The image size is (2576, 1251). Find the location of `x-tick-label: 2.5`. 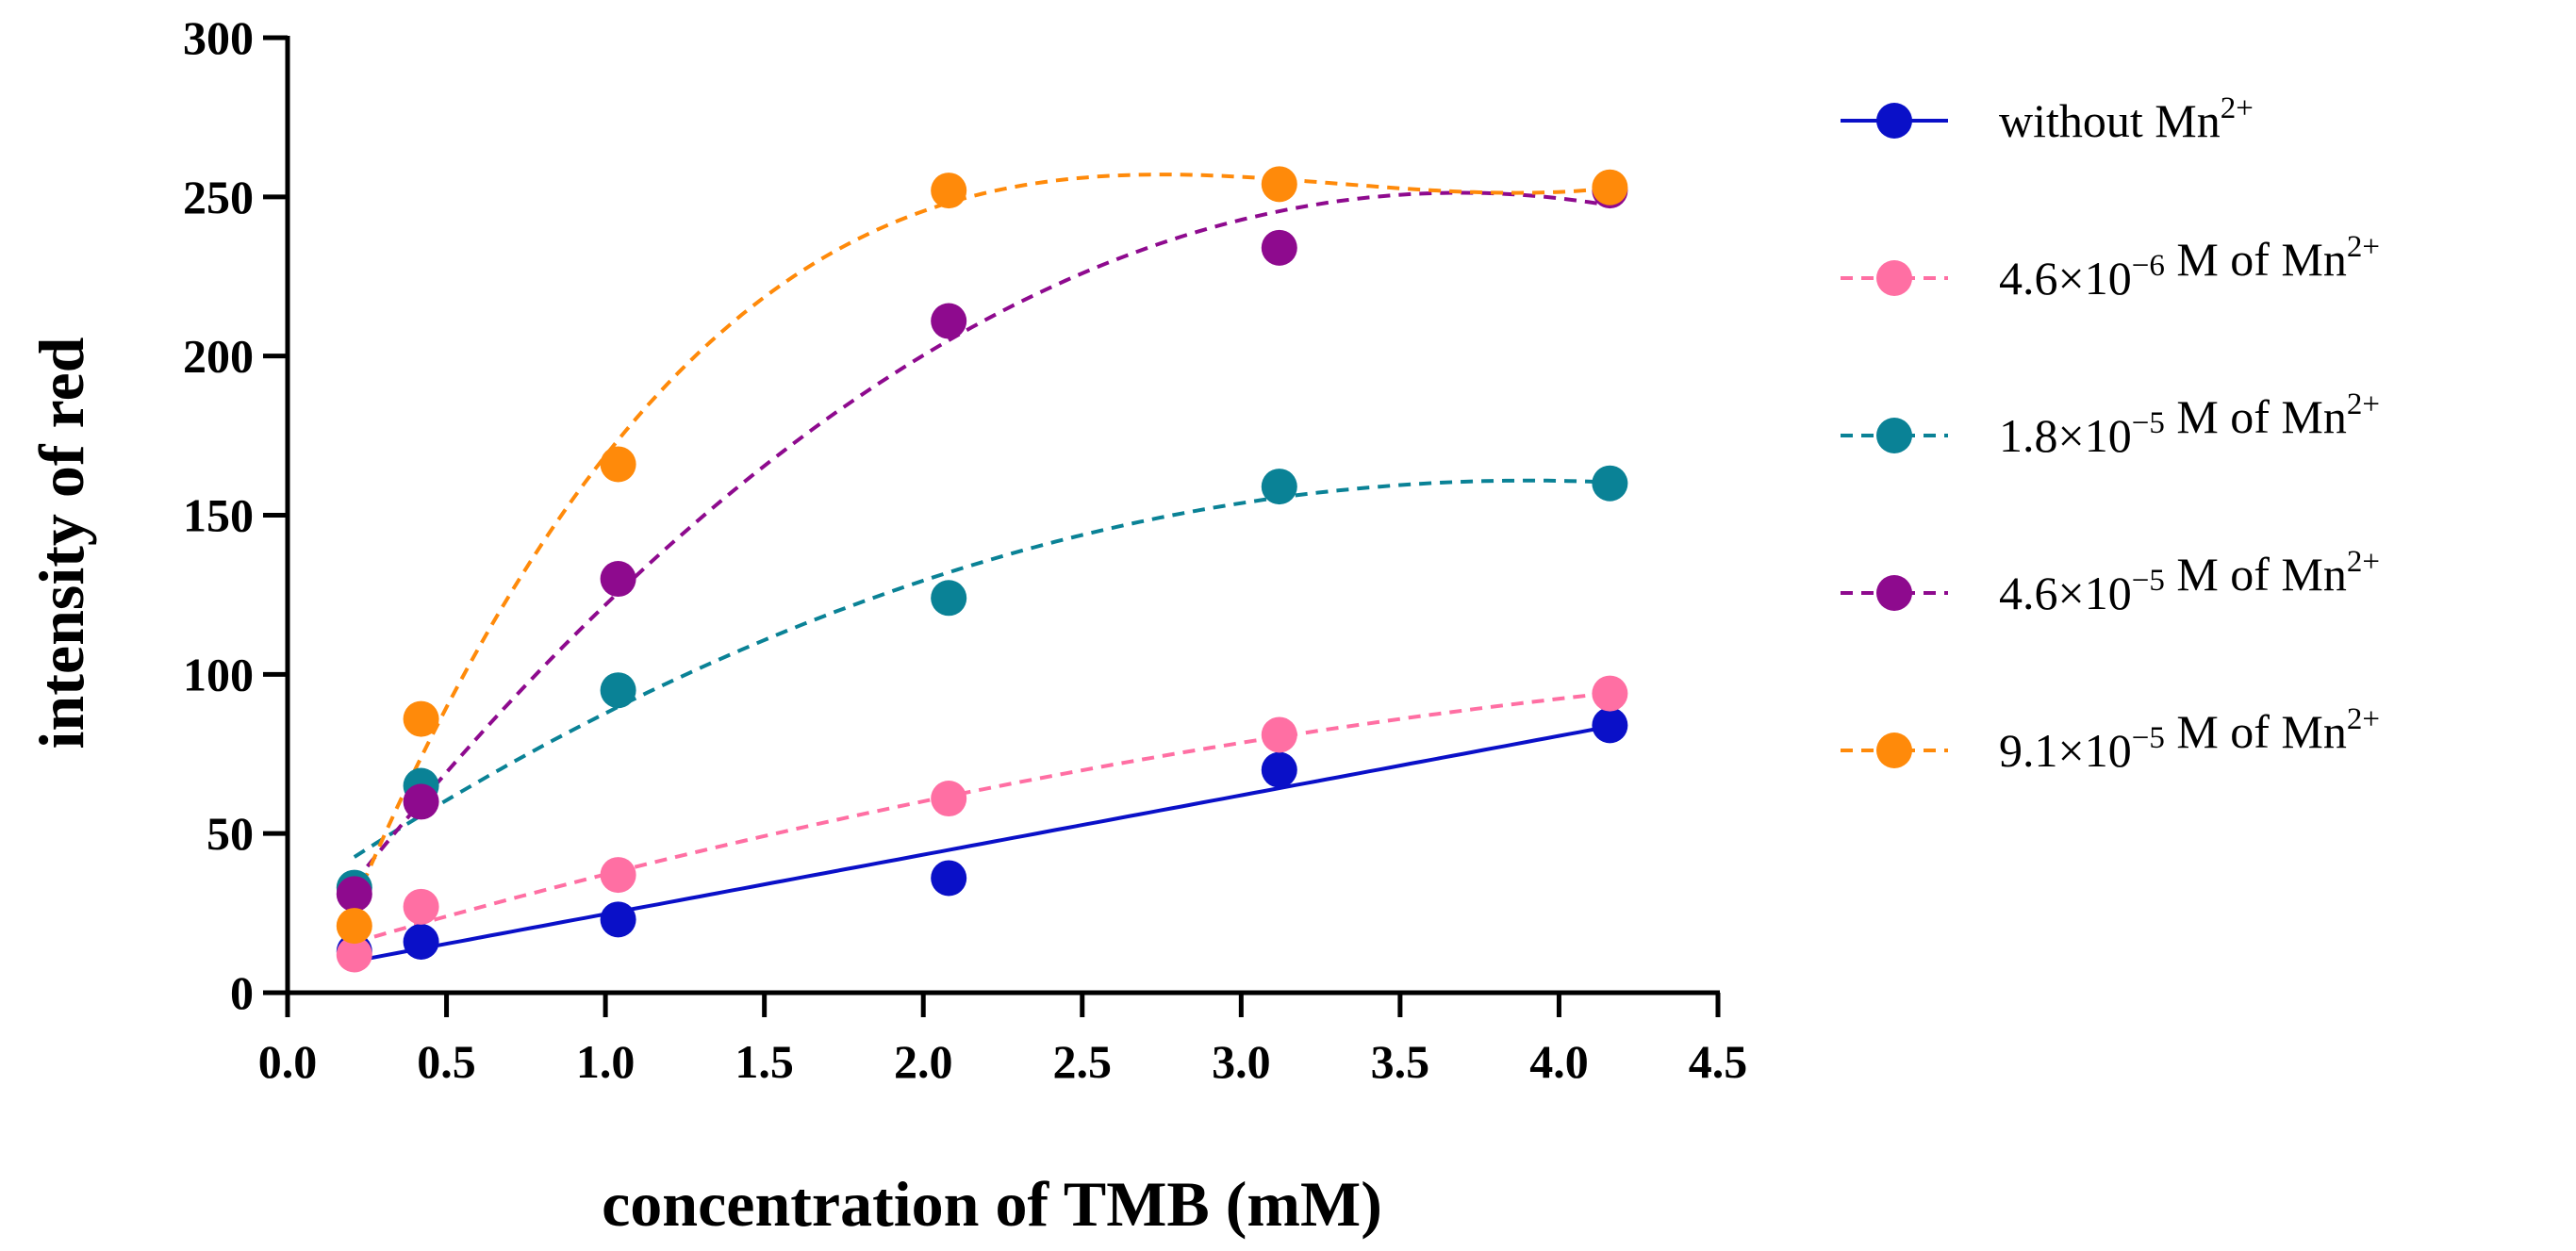

x-tick-label: 2.5 is located at coordinates (1083, 1061).